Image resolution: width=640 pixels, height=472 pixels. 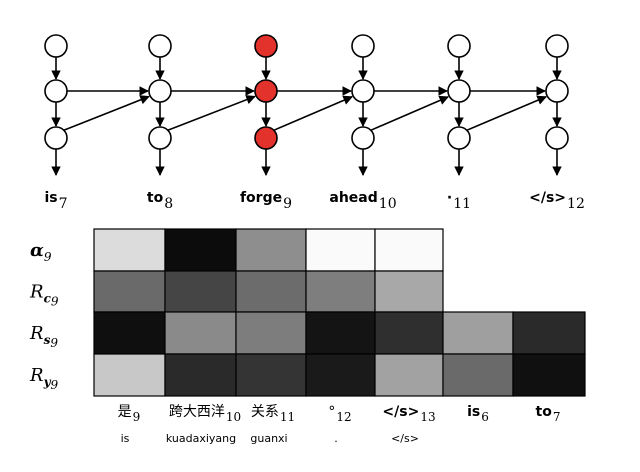 I want to click on row-label: Rc9, so click(x=44, y=295).